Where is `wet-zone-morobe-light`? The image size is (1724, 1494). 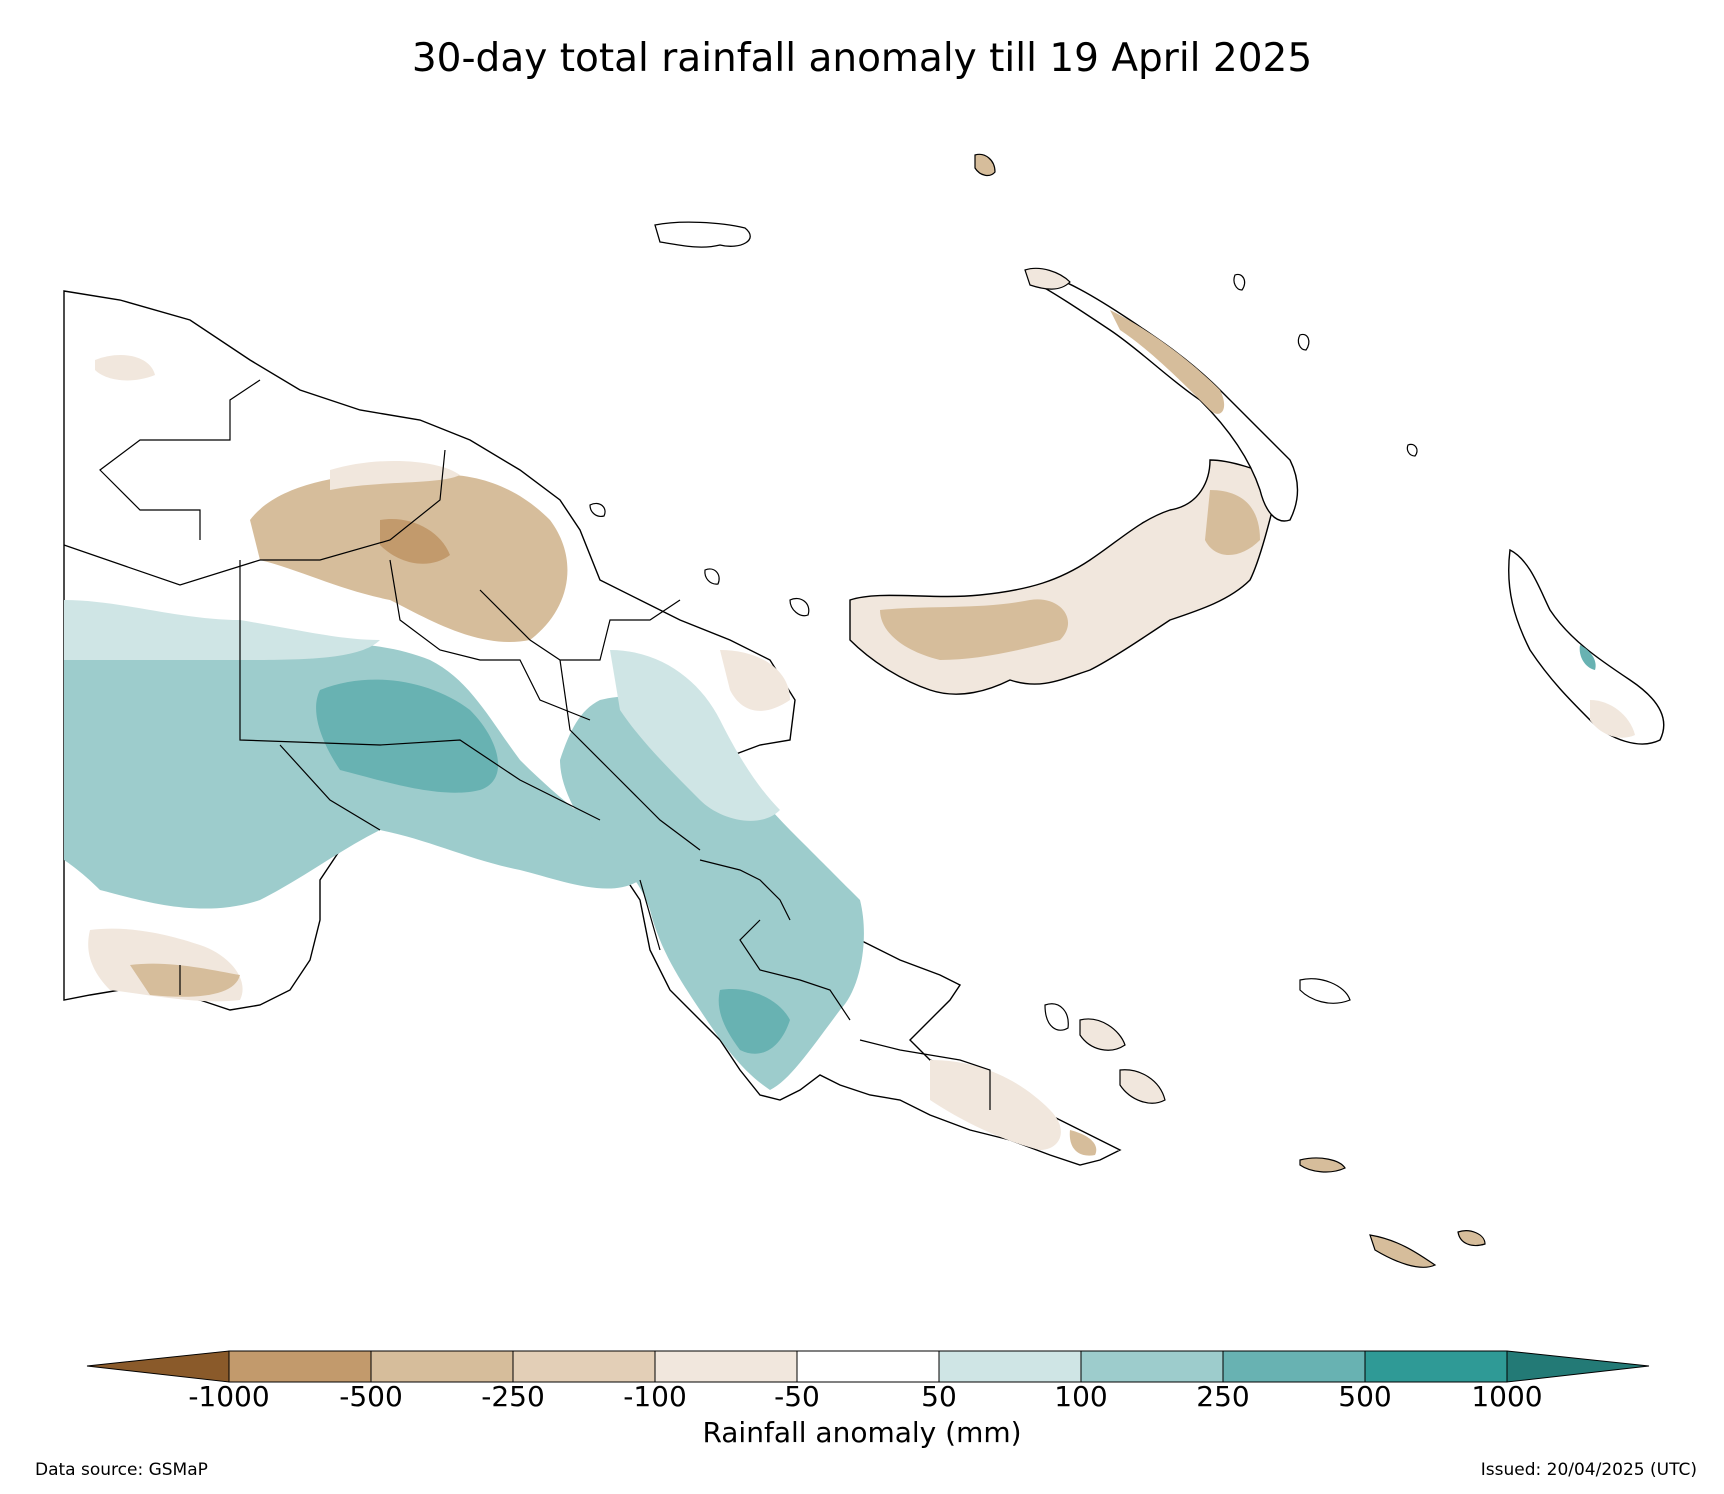 wet-zone-morobe-light is located at coordinates (695, 735).